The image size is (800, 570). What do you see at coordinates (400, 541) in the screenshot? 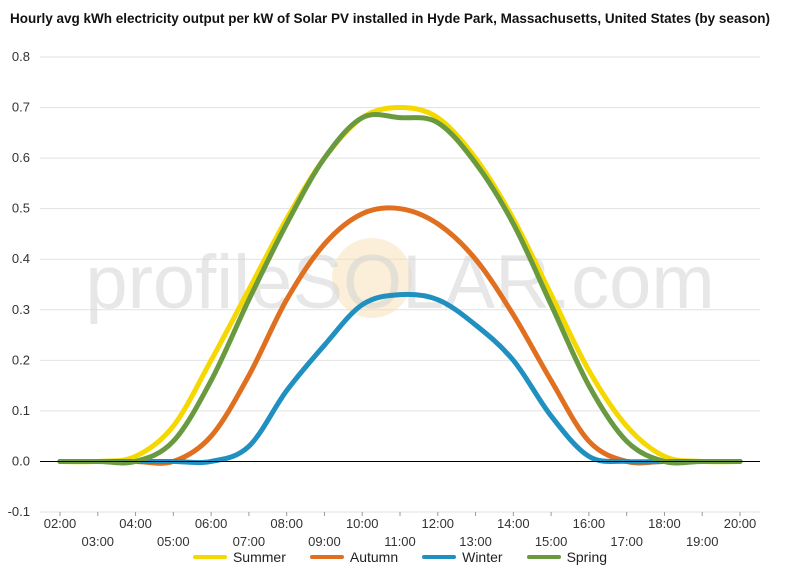
I see `x-tick-label: 11:00` at bounding box center [400, 541].